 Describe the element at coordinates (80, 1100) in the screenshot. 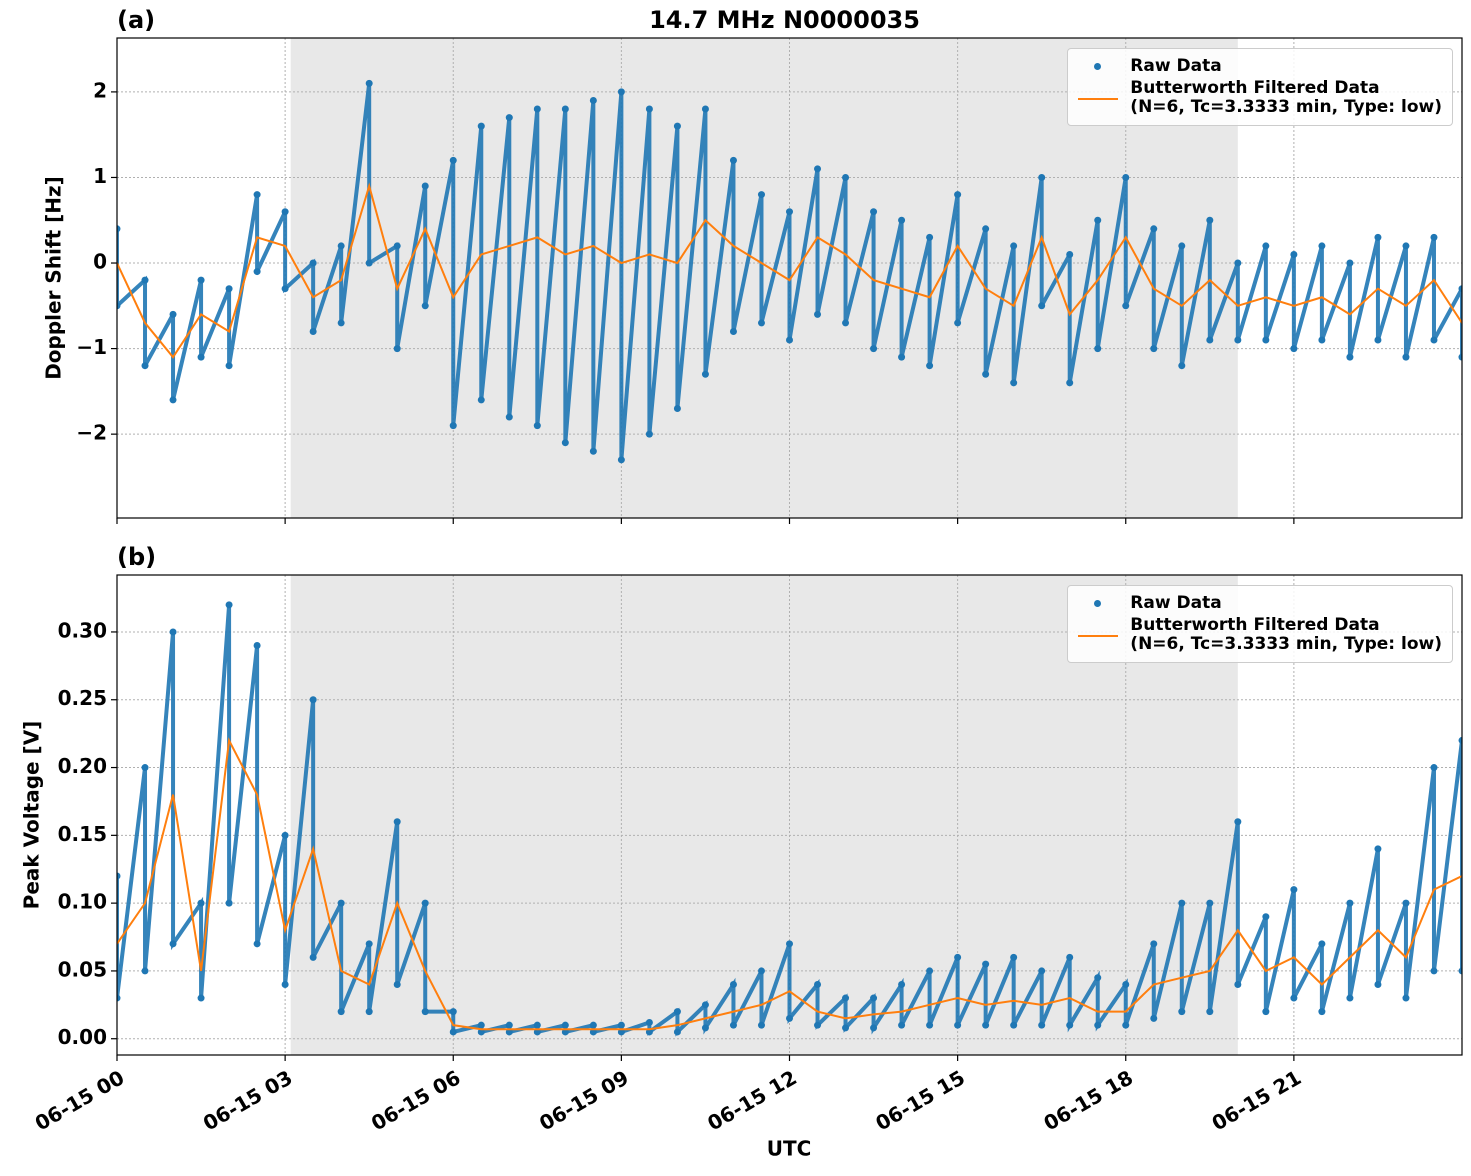

I see `x-tick-label: 06-15 00` at that location.